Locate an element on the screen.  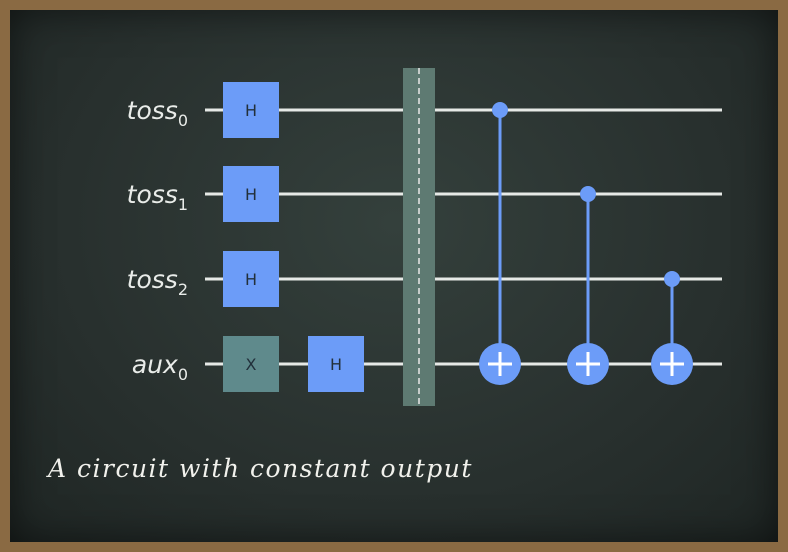
gate-h-toss2: H is located at coordinates (251, 279).